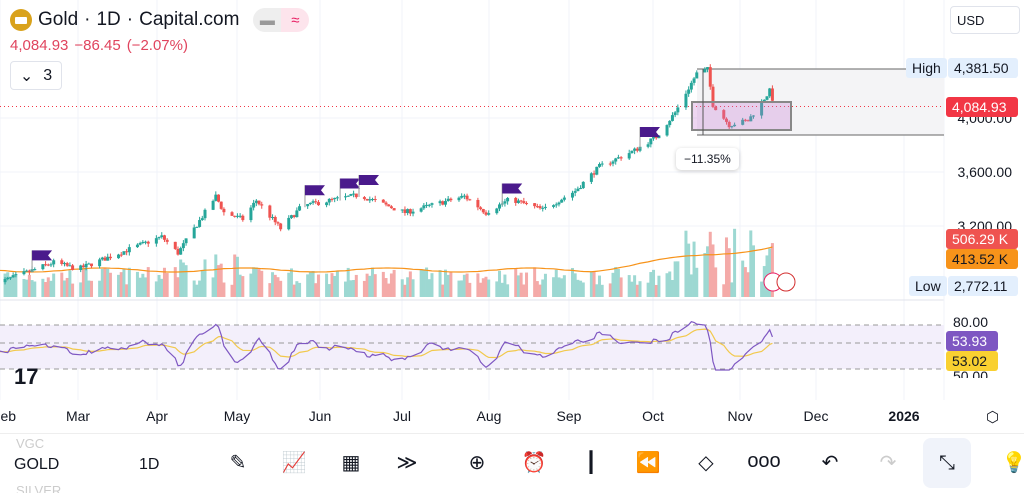 The height and width of the screenshot is (493, 1024). What do you see at coordinates (764, 461) in the screenshot?
I see `more-icon: ooo` at bounding box center [764, 461].